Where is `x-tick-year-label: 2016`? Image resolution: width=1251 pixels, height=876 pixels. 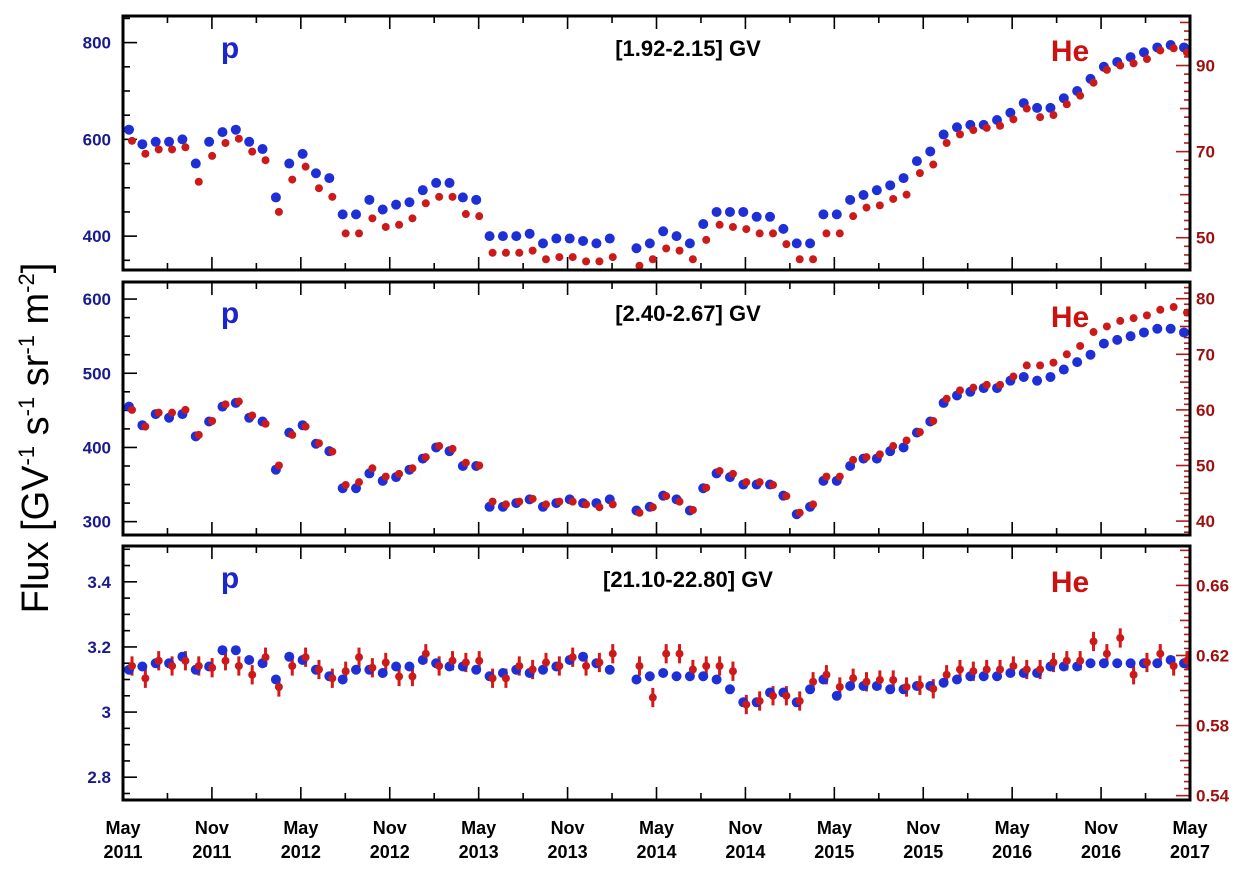
x-tick-year-label: 2016 is located at coordinates (1012, 852).